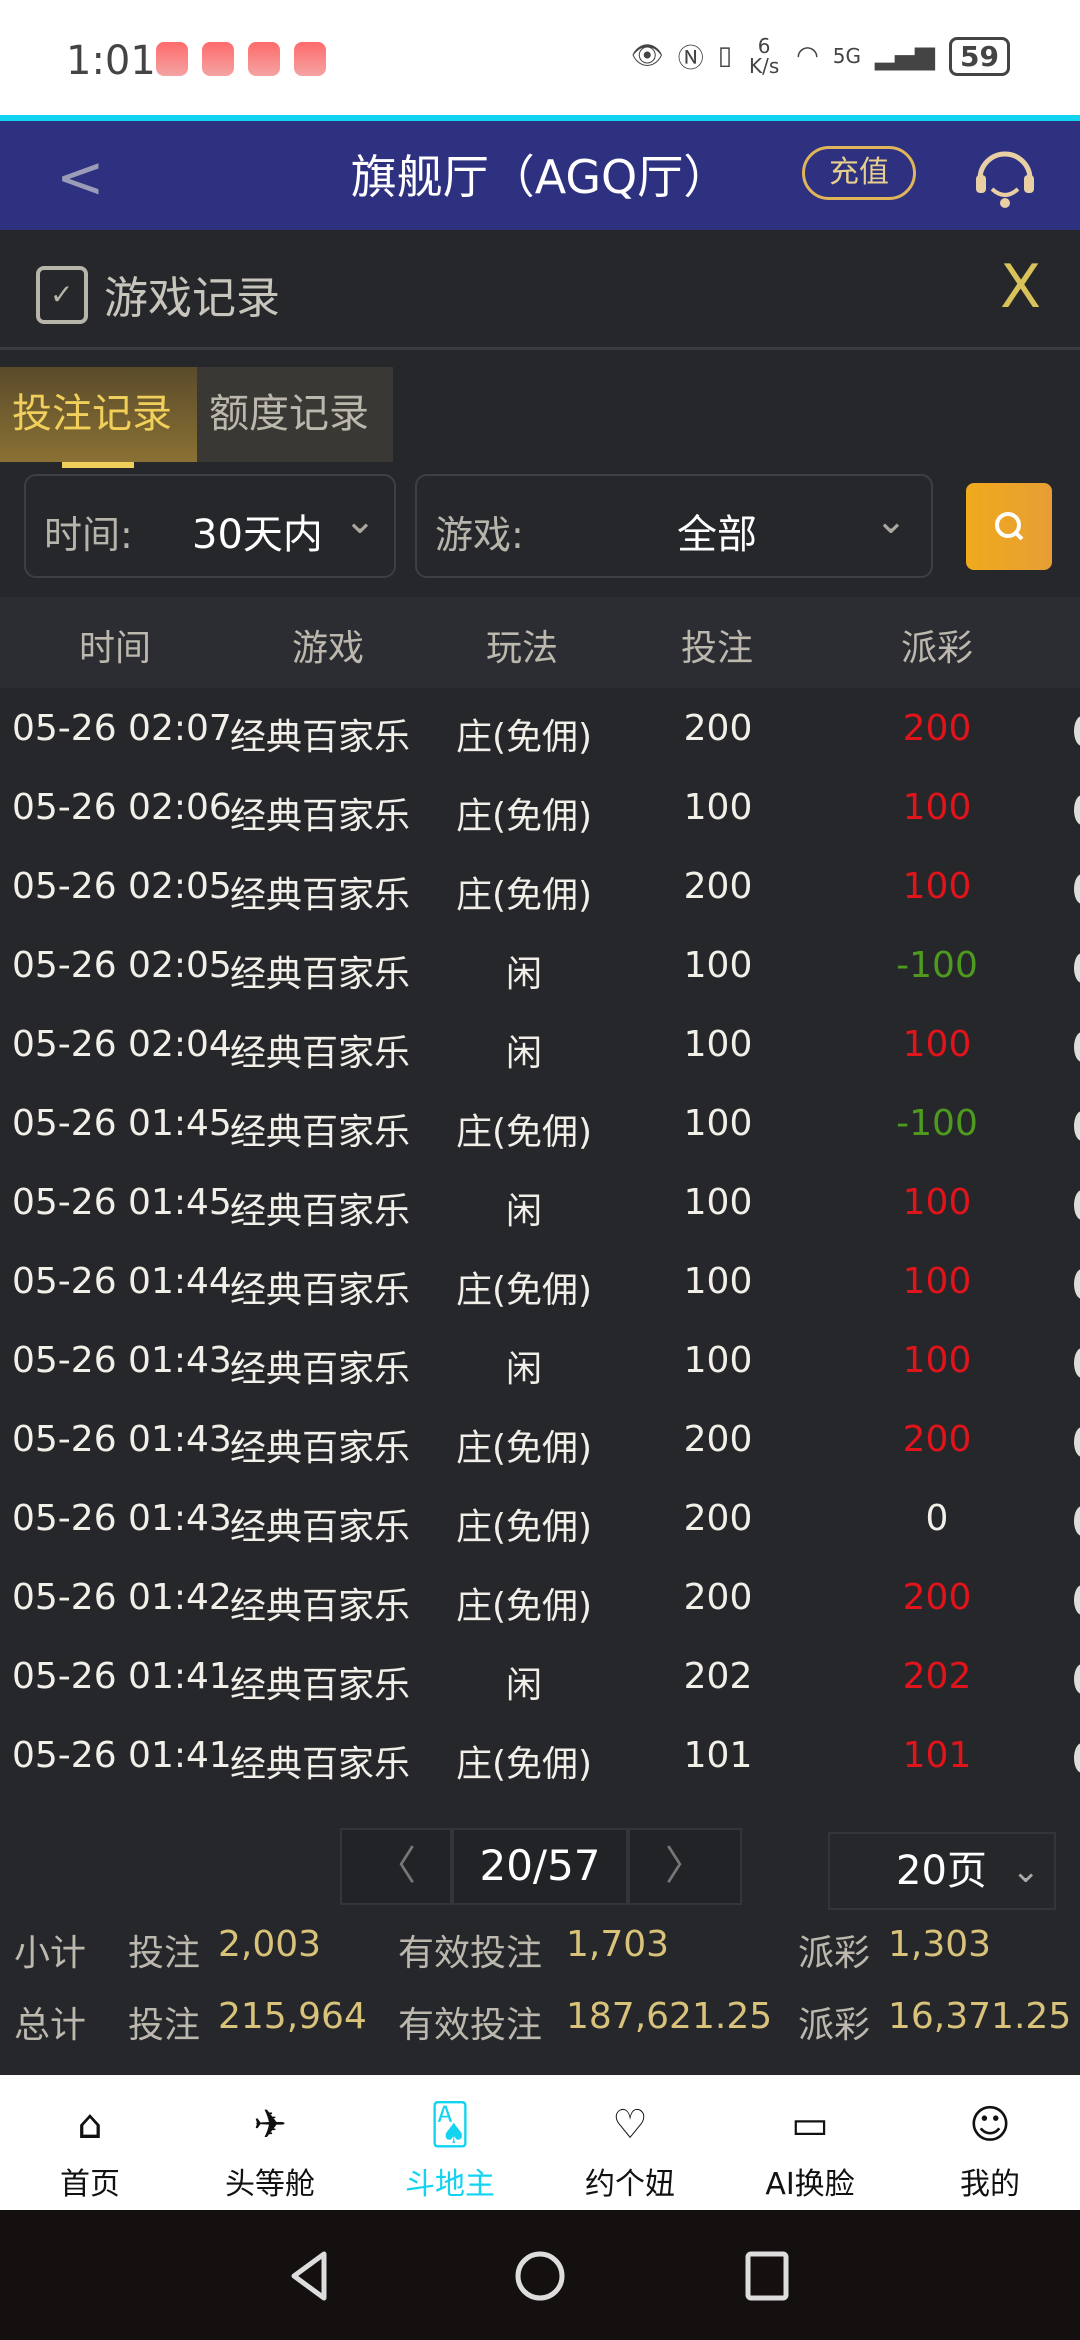  I want to click on table-row: 05-26 02:06 经典百家乐 庄(免佣) 100 100, so click(540, 808).